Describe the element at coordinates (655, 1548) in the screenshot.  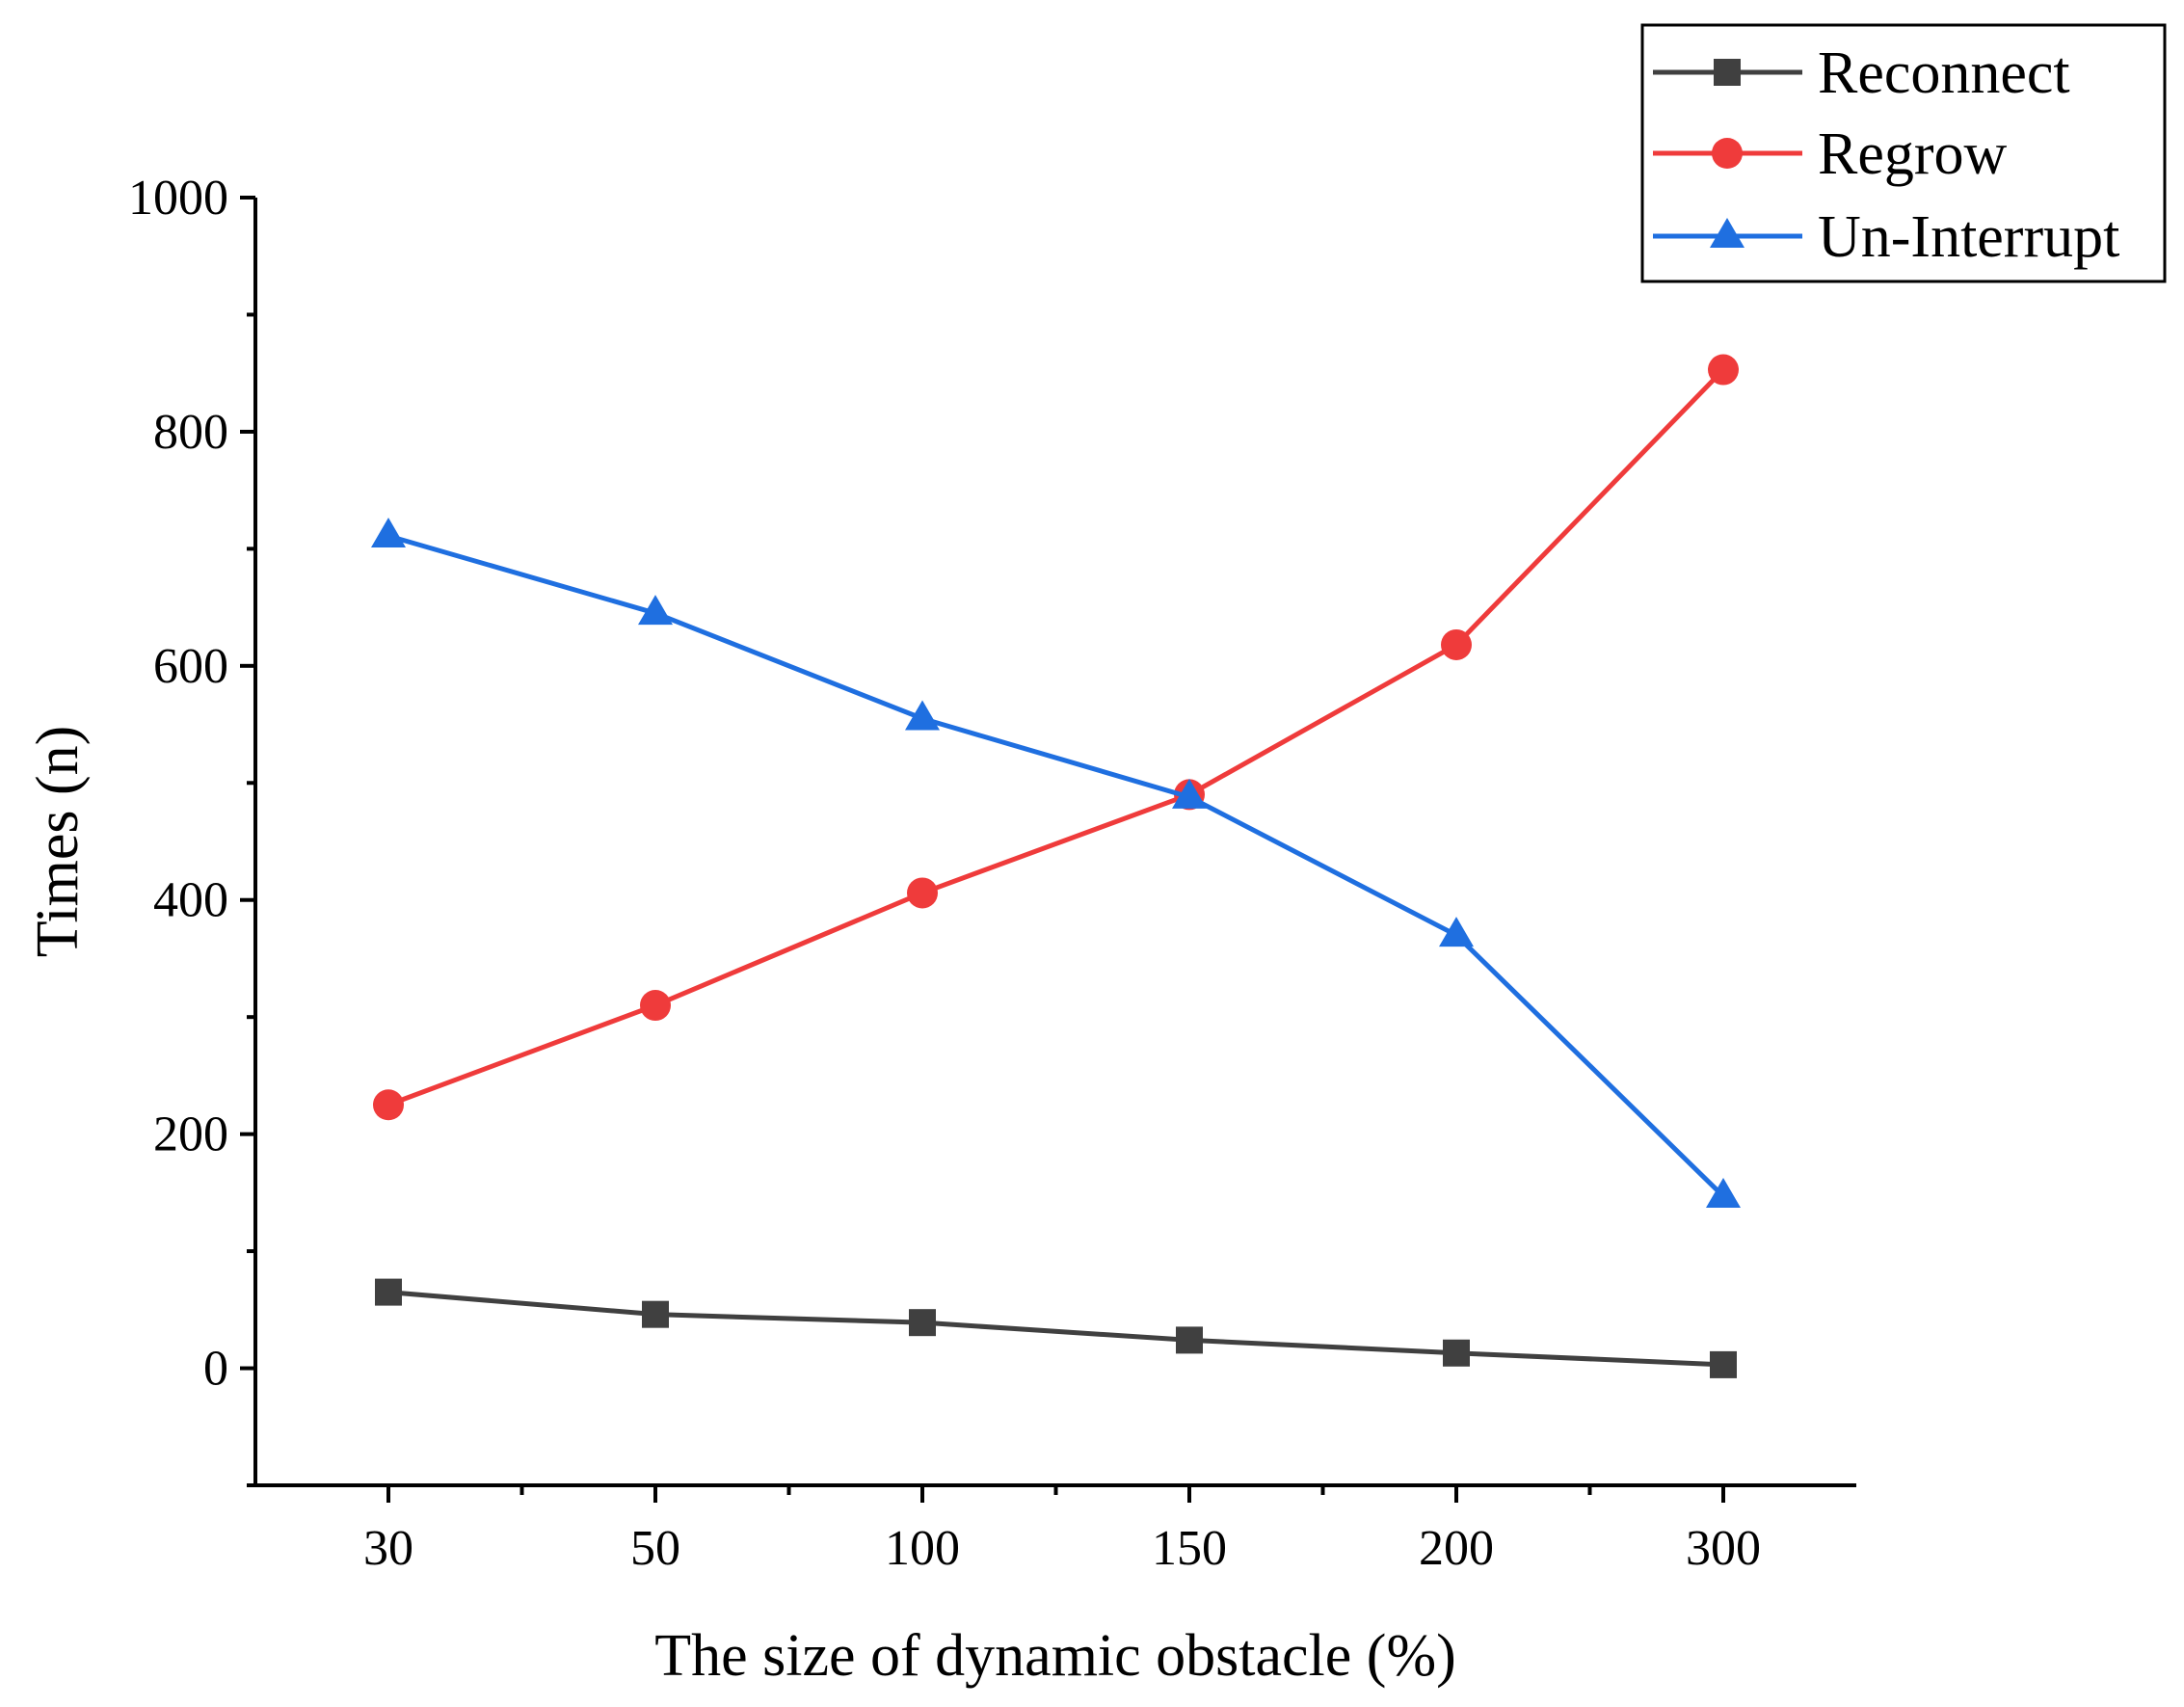
I see `x-tick-label: 50` at that location.